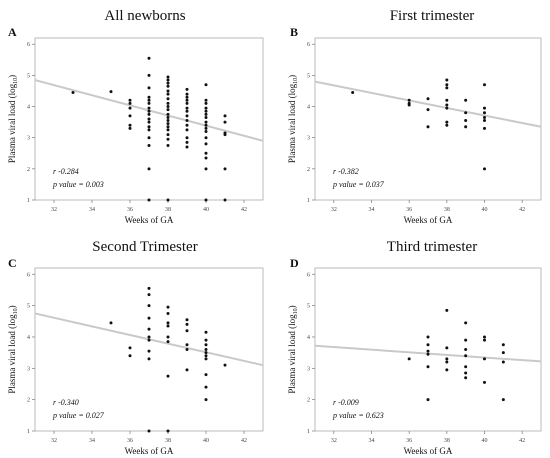 This screenshot has height=458, width=550. Describe the element at coordinates (78, 415) in the screenshot. I see `stat-p-value: p value = 0.027` at that location.